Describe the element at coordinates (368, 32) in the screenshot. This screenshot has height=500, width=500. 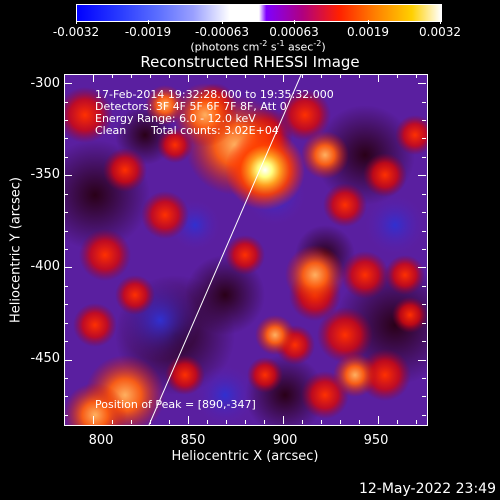
I see `colorbar-tick-5: 0.0019` at that location.